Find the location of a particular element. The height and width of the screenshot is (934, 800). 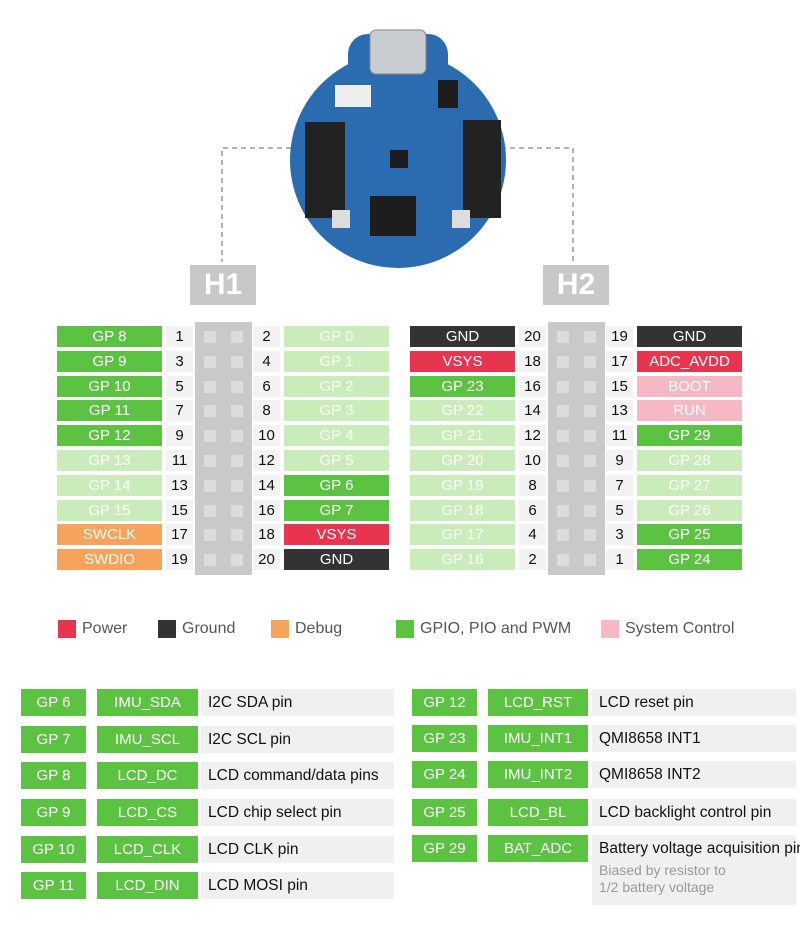

pin-number: 8 is located at coordinates (532, 485).